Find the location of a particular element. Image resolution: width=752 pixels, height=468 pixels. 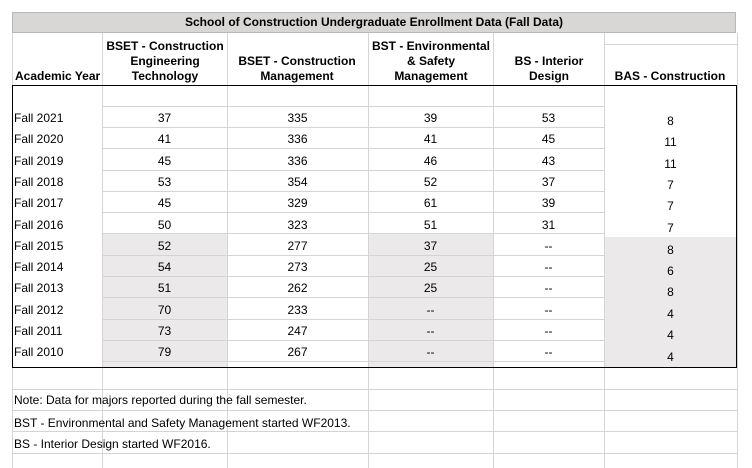

value-cell-bs-id: 43 is located at coordinates (548, 160).